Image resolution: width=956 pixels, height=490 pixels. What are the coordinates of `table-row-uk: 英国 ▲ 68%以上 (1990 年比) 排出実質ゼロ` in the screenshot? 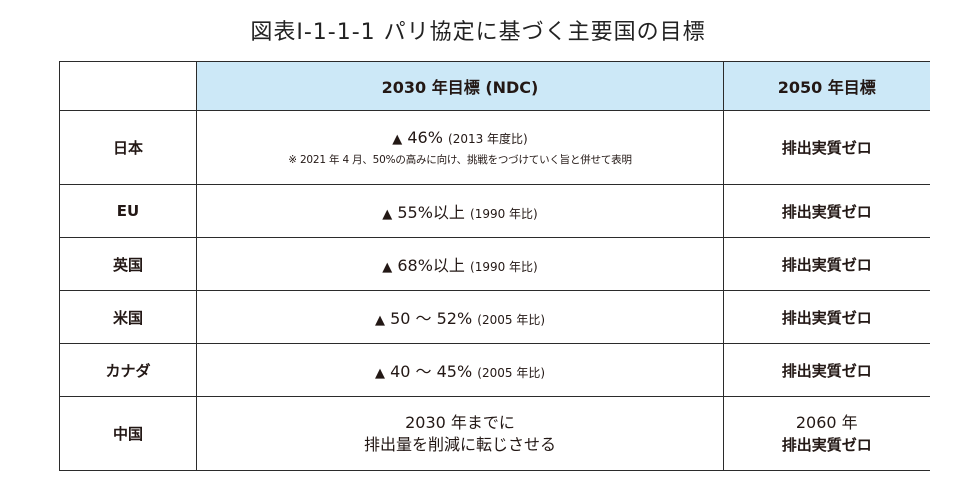 It's located at (494, 264).